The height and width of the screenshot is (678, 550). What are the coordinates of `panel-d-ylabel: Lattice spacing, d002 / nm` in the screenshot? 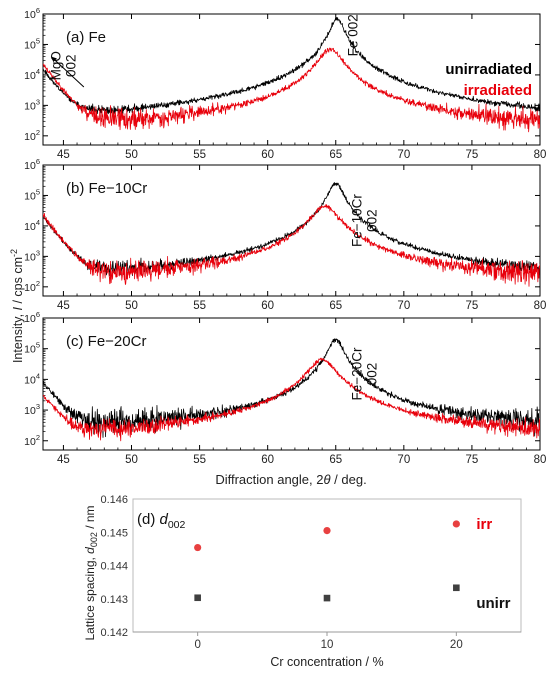 It's located at (91, 572).